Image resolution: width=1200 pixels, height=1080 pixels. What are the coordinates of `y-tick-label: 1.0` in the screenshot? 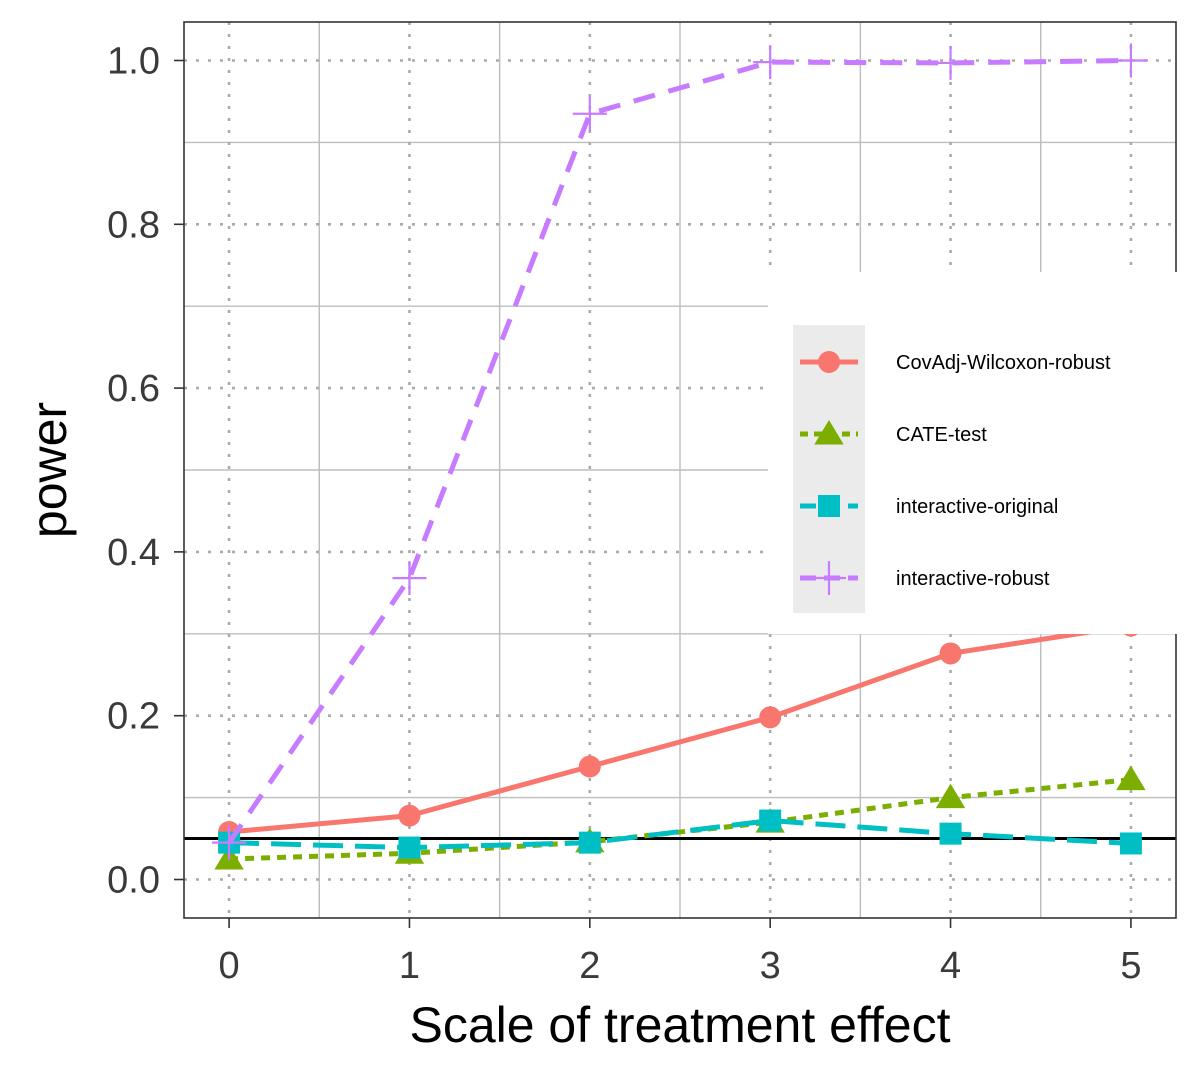 It's located at (133, 61).